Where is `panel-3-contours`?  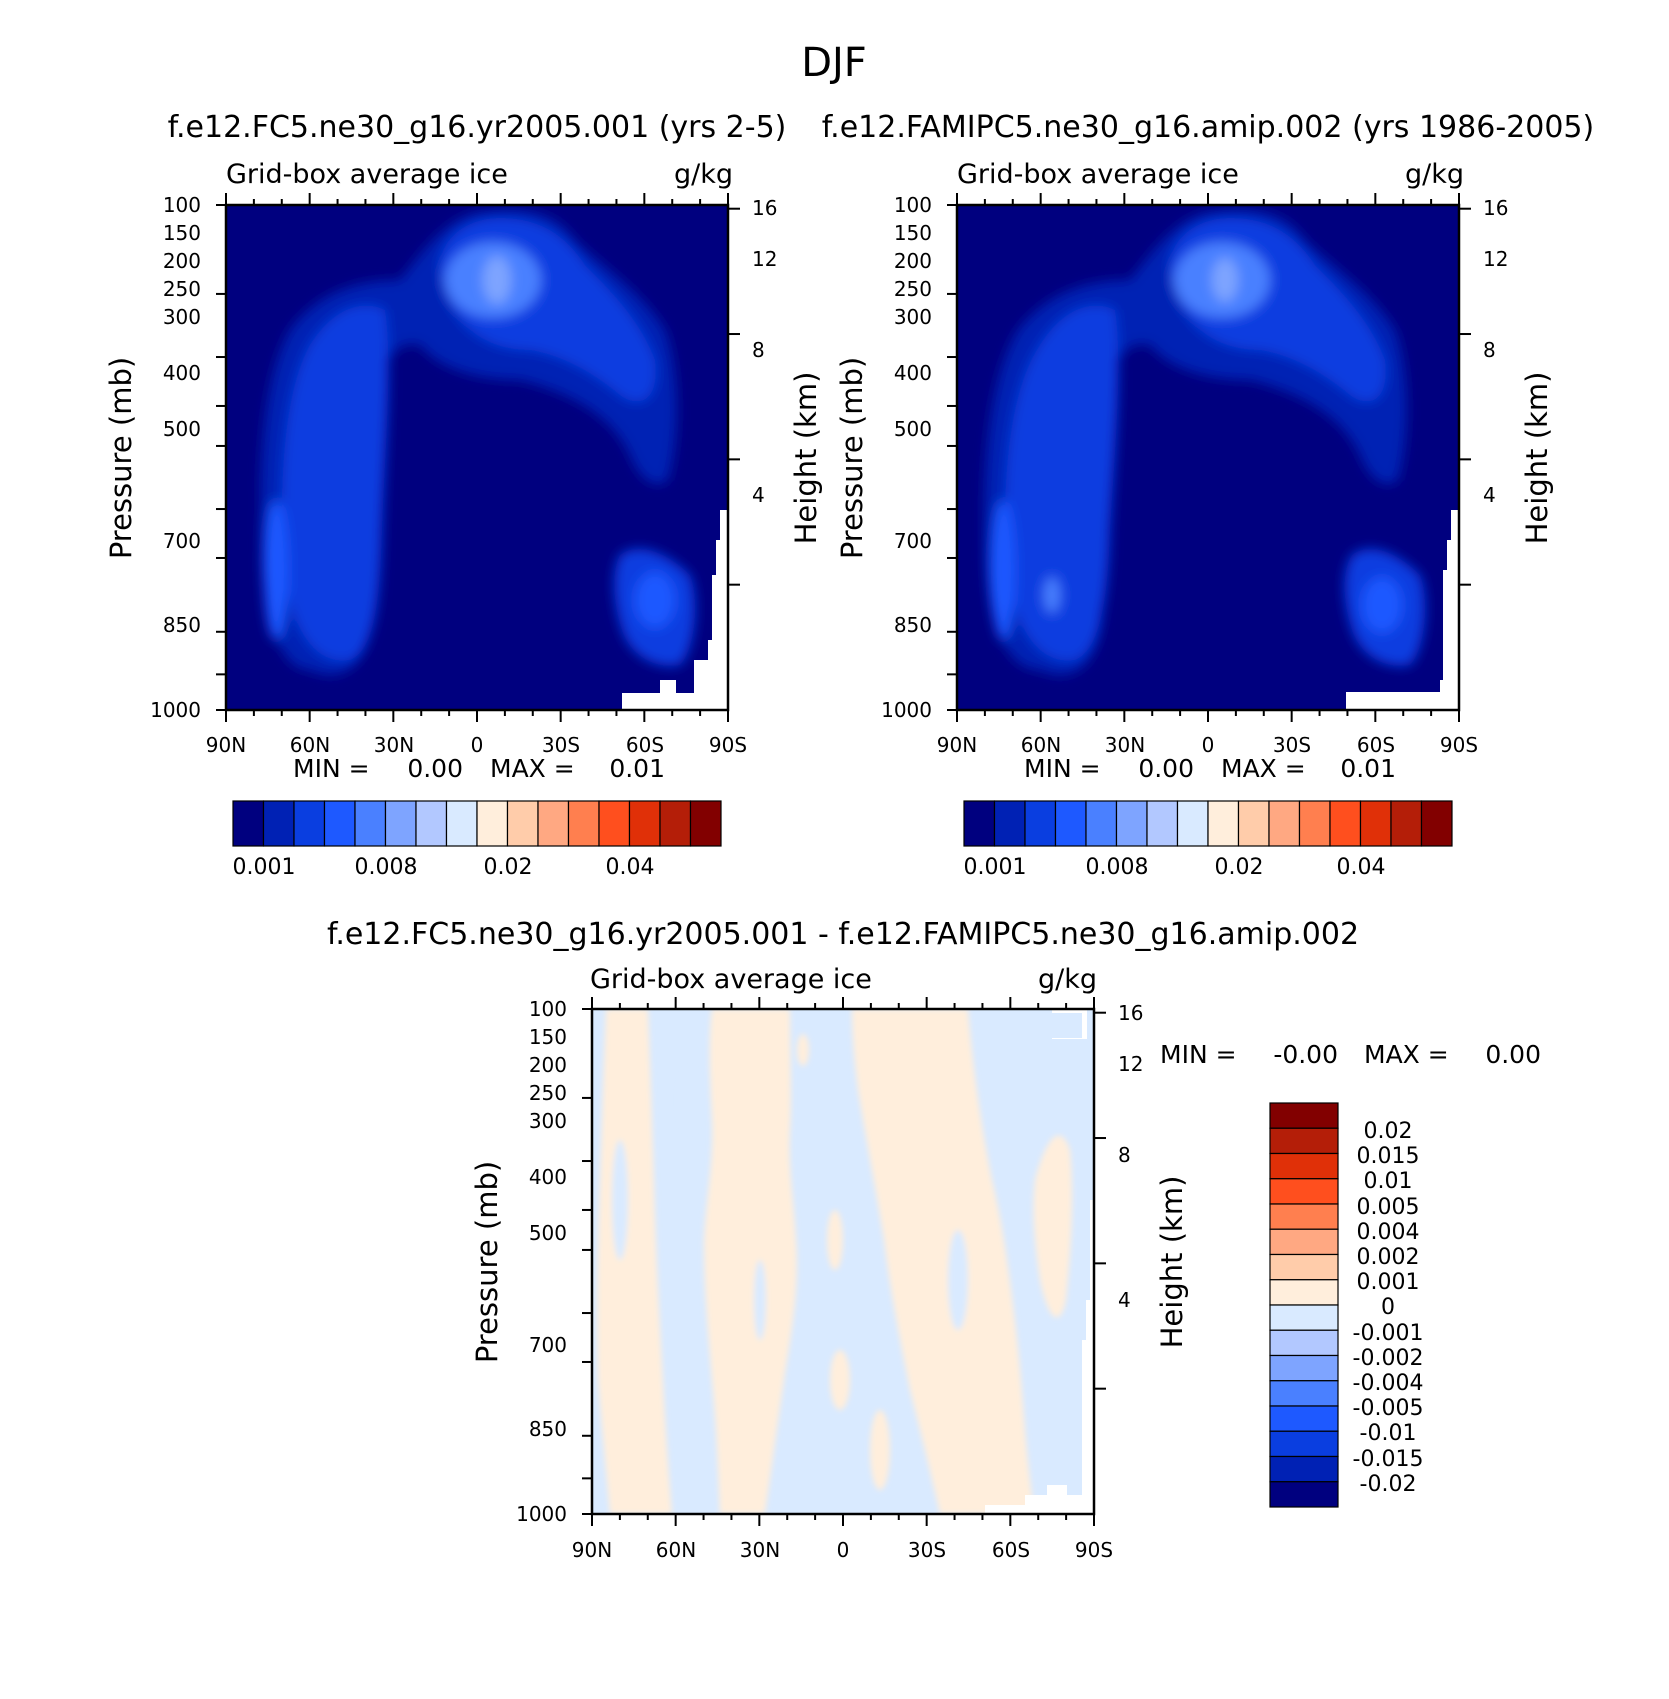 panel-3-contours is located at coordinates (835, 1261).